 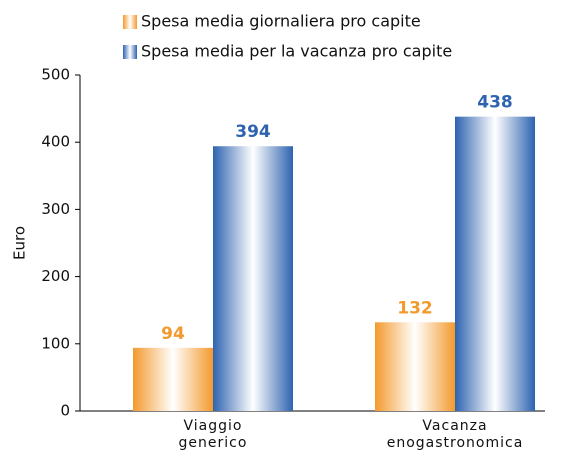 What do you see at coordinates (213, 434) in the screenshot?
I see `x-tick-label: Viaggio generico` at bounding box center [213, 434].